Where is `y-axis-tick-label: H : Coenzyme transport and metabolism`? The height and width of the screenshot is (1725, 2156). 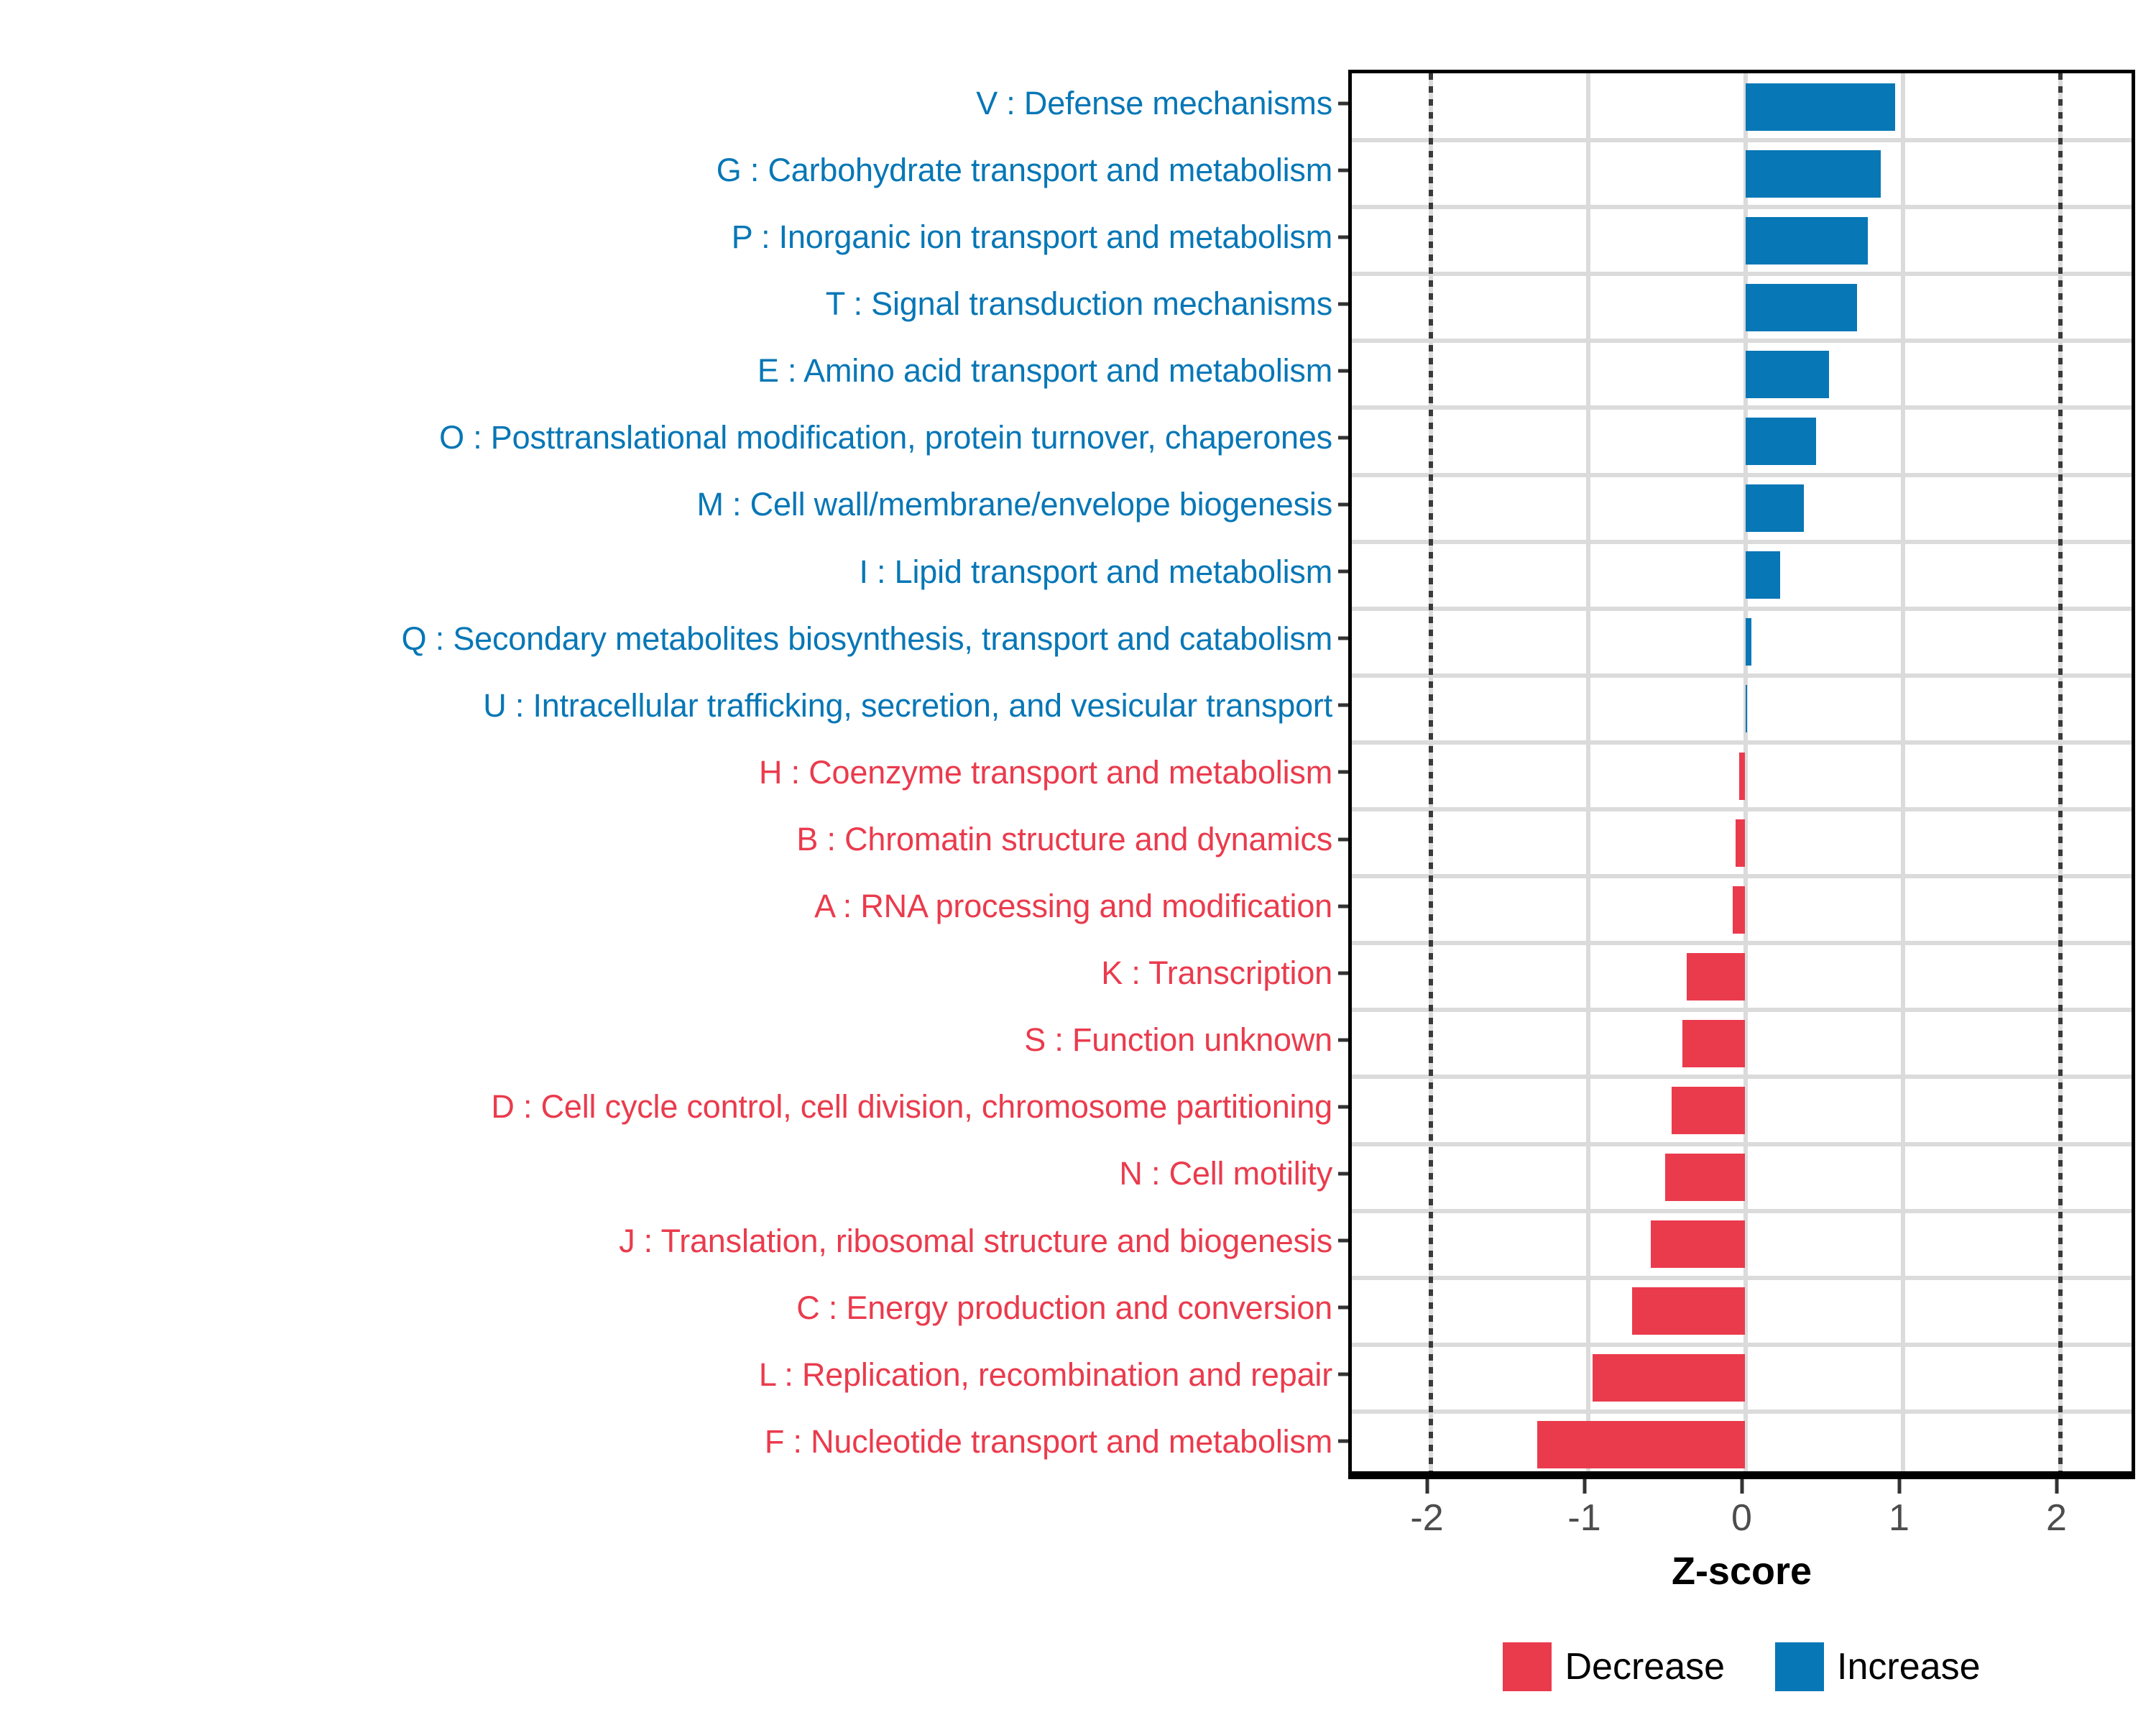 y-axis-tick-label: H : Coenzyme transport and metabolism is located at coordinates (1045, 772).